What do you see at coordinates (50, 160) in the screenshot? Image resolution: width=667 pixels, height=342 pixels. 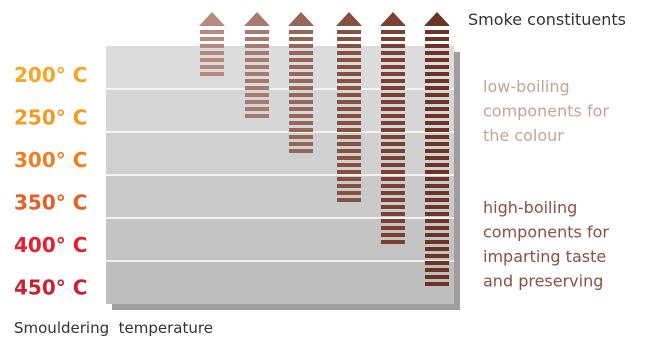 I see `temperature-label: 300° C` at bounding box center [50, 160].